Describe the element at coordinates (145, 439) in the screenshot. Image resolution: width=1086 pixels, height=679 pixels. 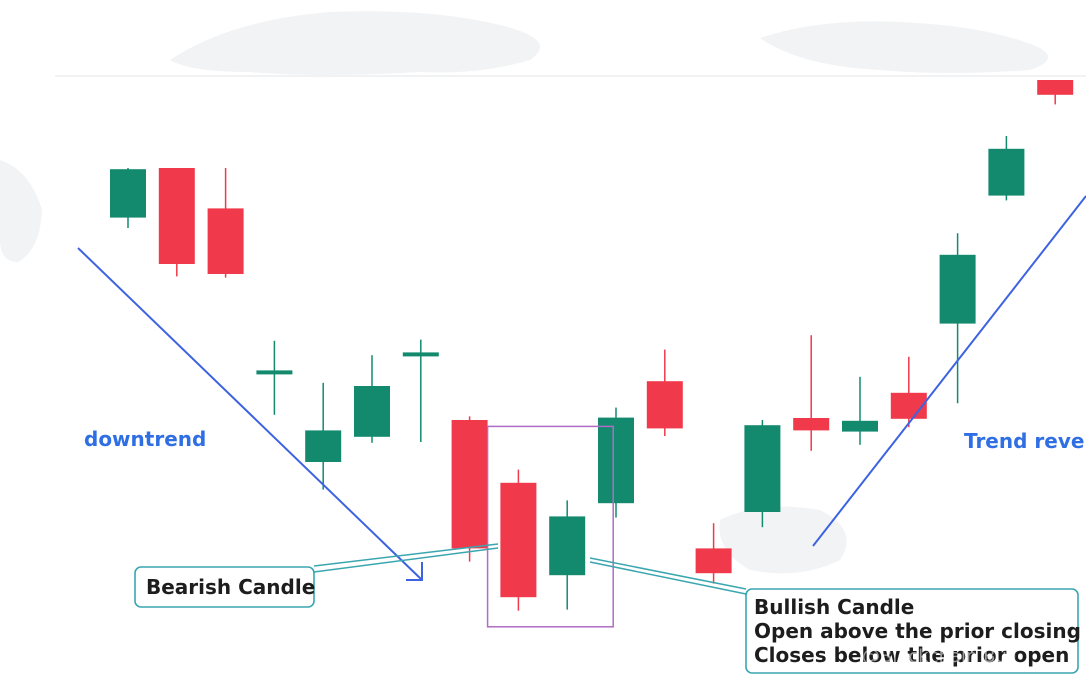
I see `downtrend-label: downtrend` at that location.